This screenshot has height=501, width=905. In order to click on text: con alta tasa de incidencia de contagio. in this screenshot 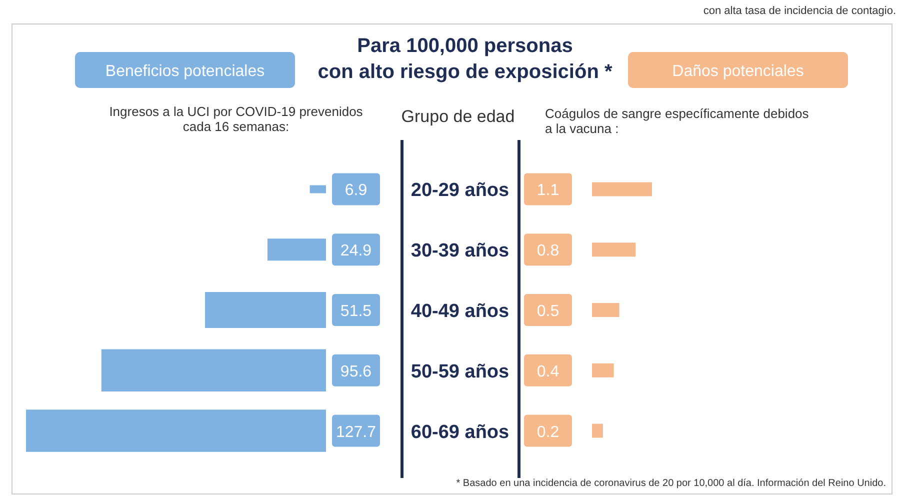, I will do `click(799, 11)`.